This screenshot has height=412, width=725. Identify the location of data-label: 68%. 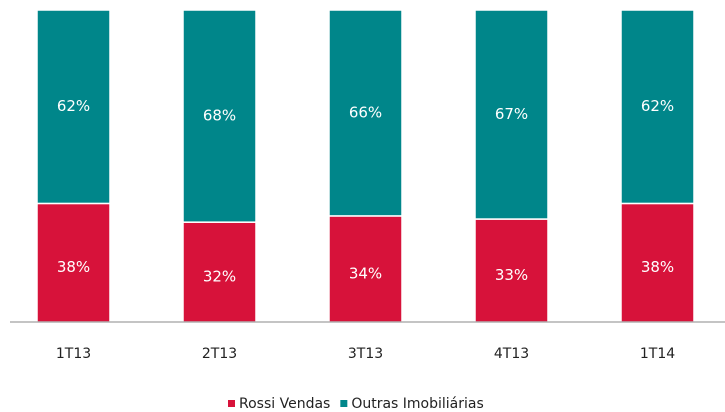
(219, 116).